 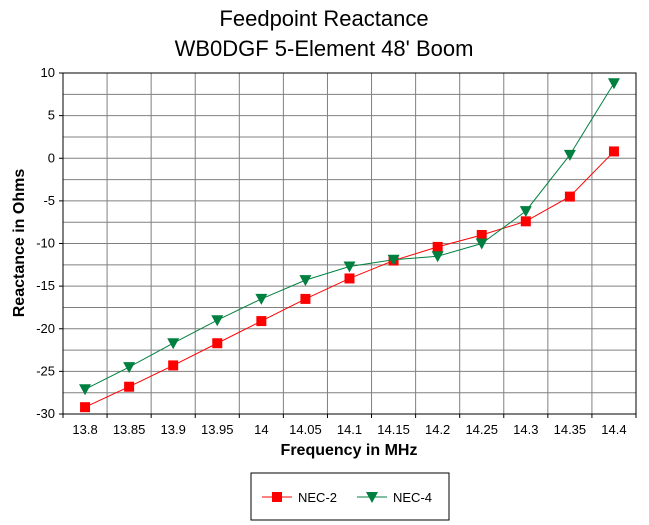 What do you see at coordinates (525, 429) in the screenshot?
I see `x-tick-label: 14.3` at bounding box center [525, 429].